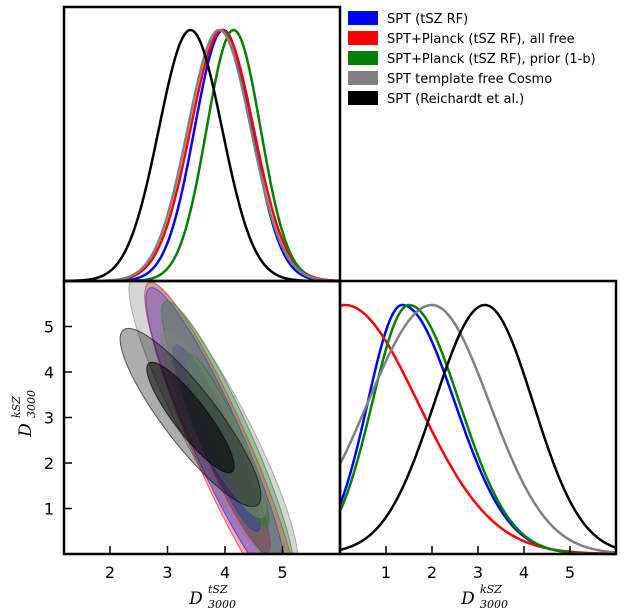 This screenshot has width=632, height=615. Describe the element at coordinates (363, 38) in the screenshot. I see `legend-swatch-spt-planck-tsz-rf-all-free` at that location.